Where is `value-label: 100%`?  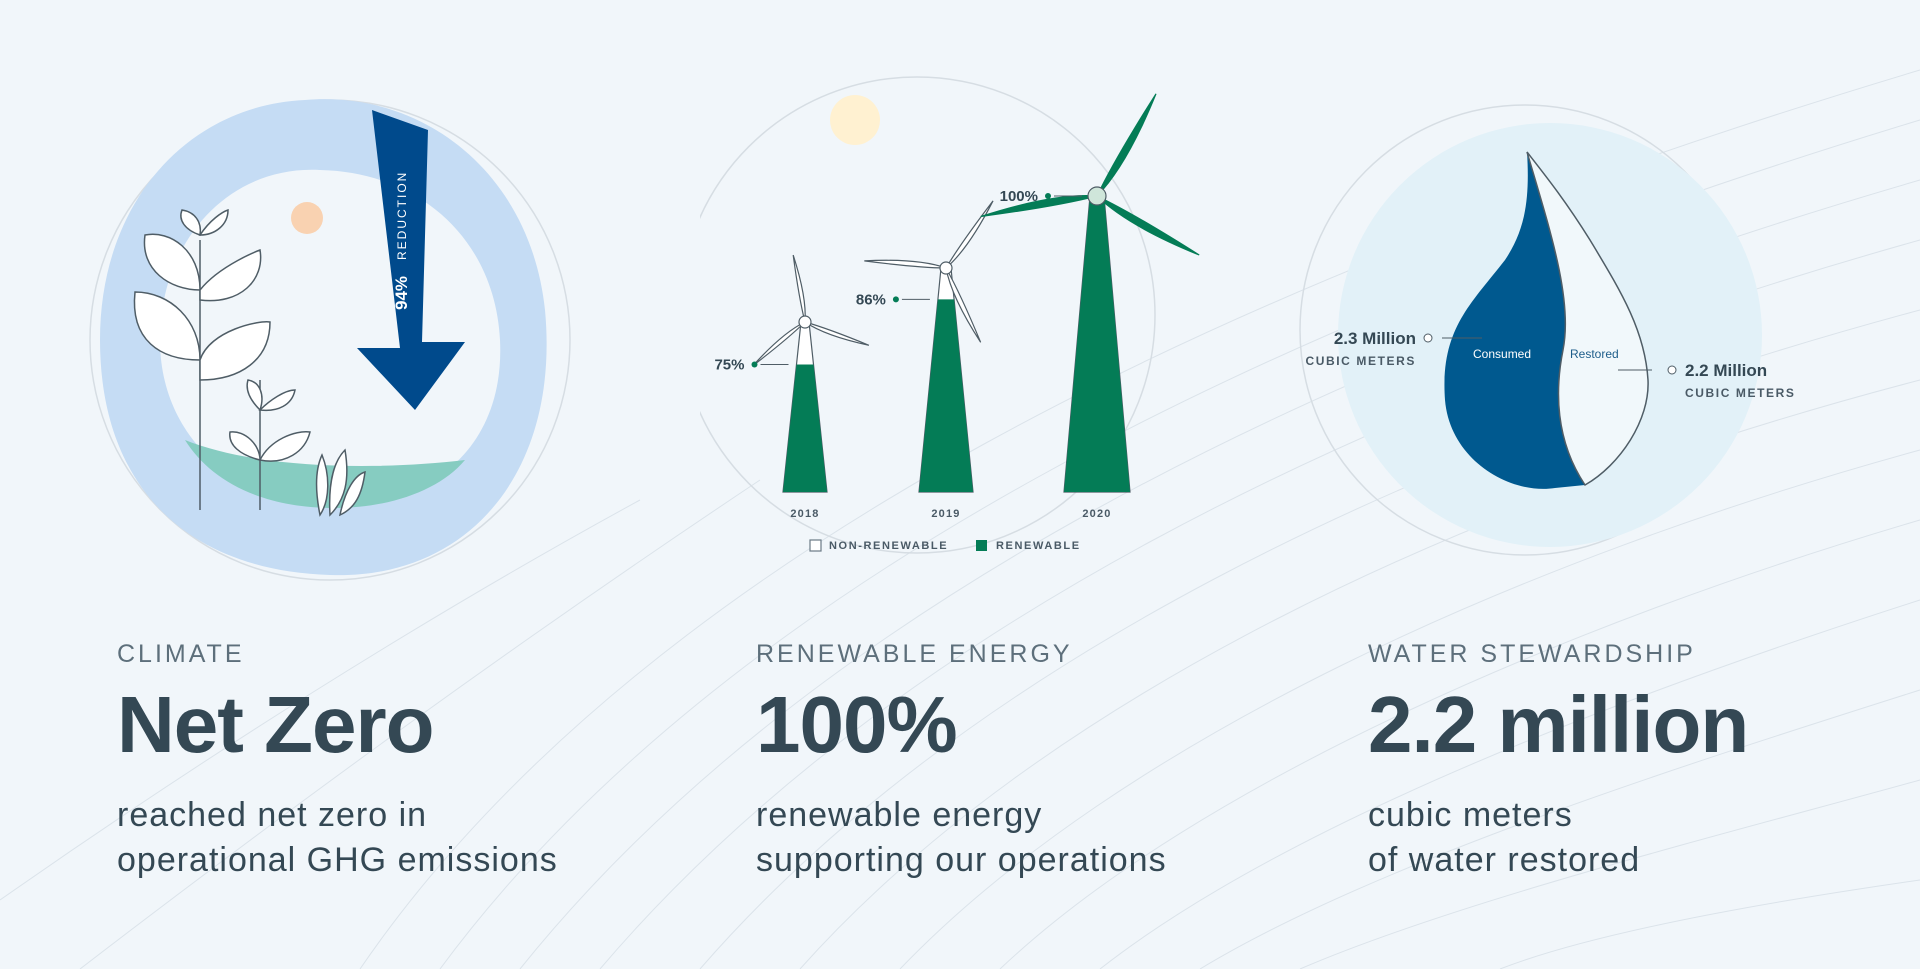
value-label: 100% is located at coordinates (1019, 196).